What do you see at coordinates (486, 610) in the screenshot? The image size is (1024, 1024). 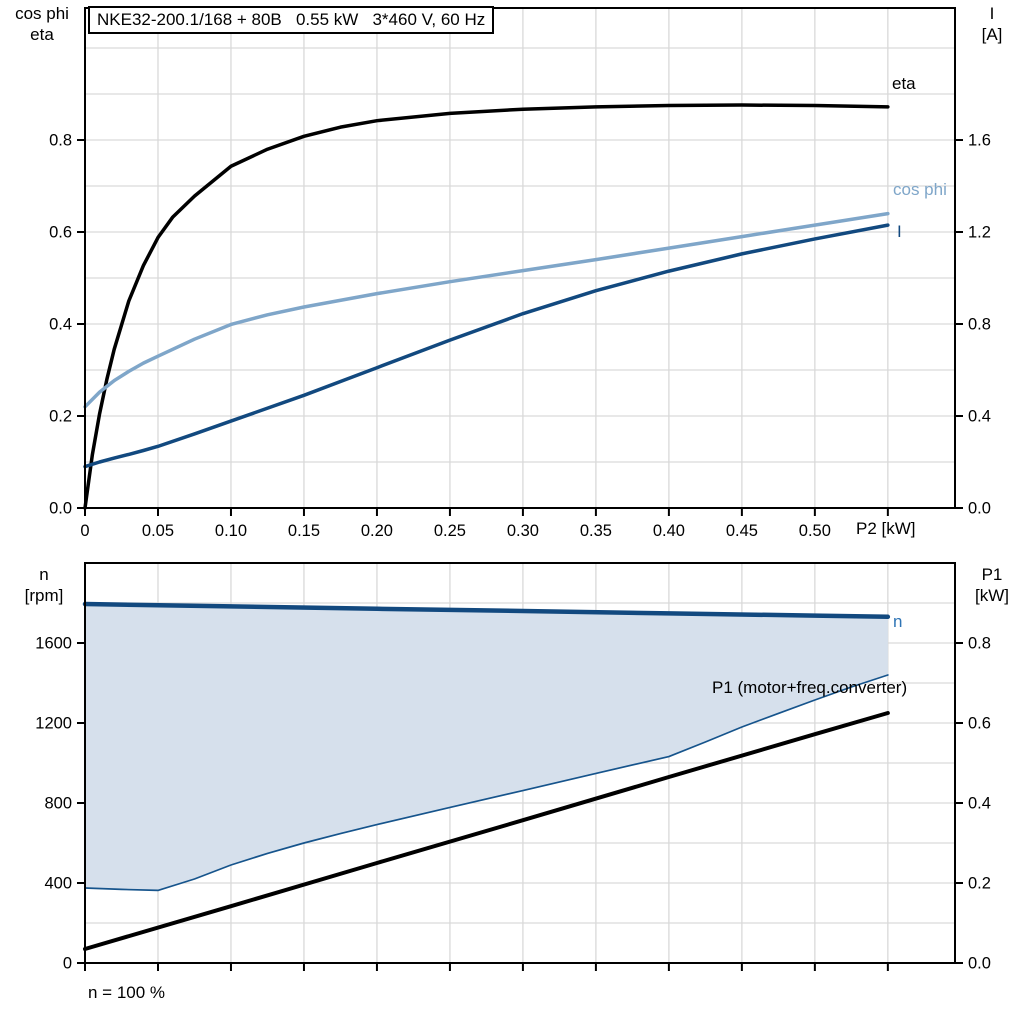 I see `curve-n` at bounding box center [486, 610].